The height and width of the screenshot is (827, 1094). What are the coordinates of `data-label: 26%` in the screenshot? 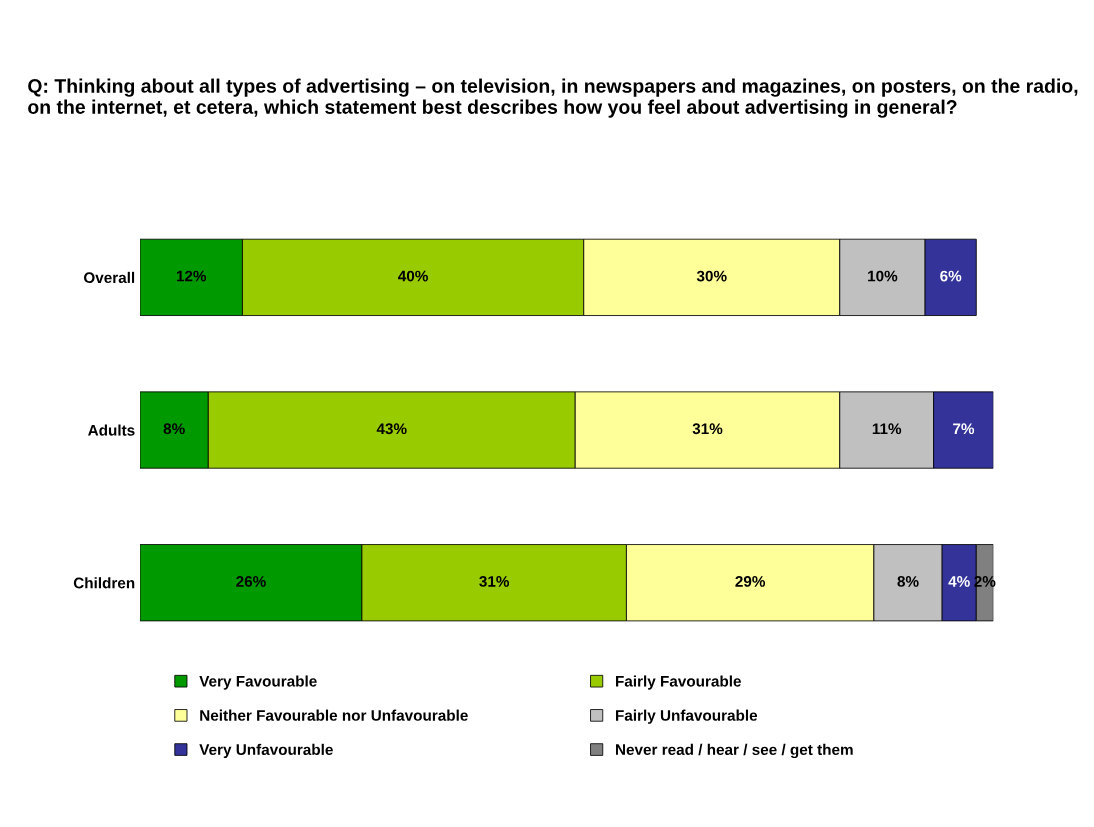 It's located at (251, 581).